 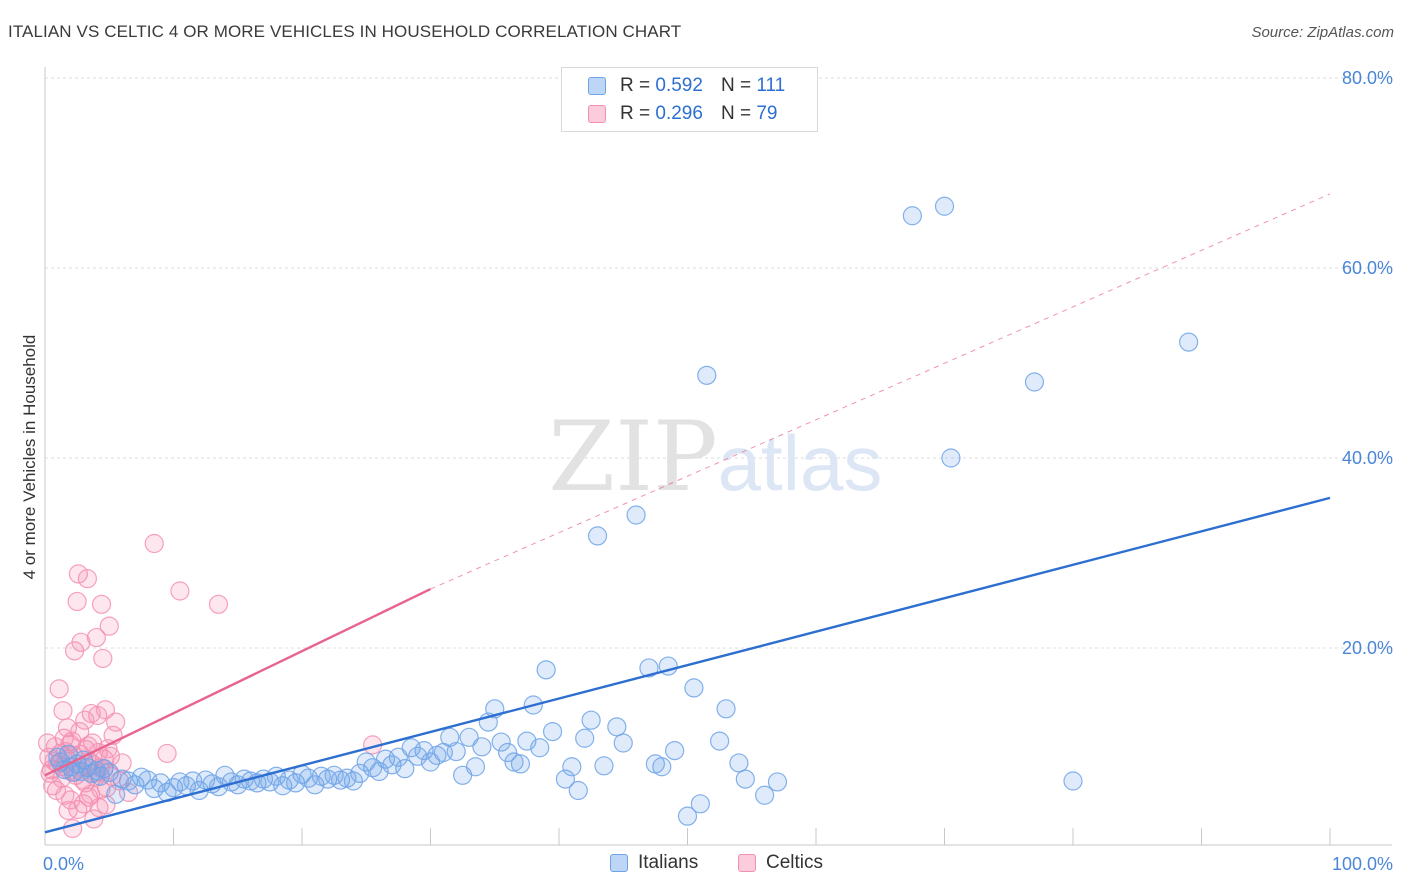 What do you see at coordinates (1362, 864) in the screenshot?
I see `x-tick-label-max: 100.0%` at bounding box center [1362, 864].